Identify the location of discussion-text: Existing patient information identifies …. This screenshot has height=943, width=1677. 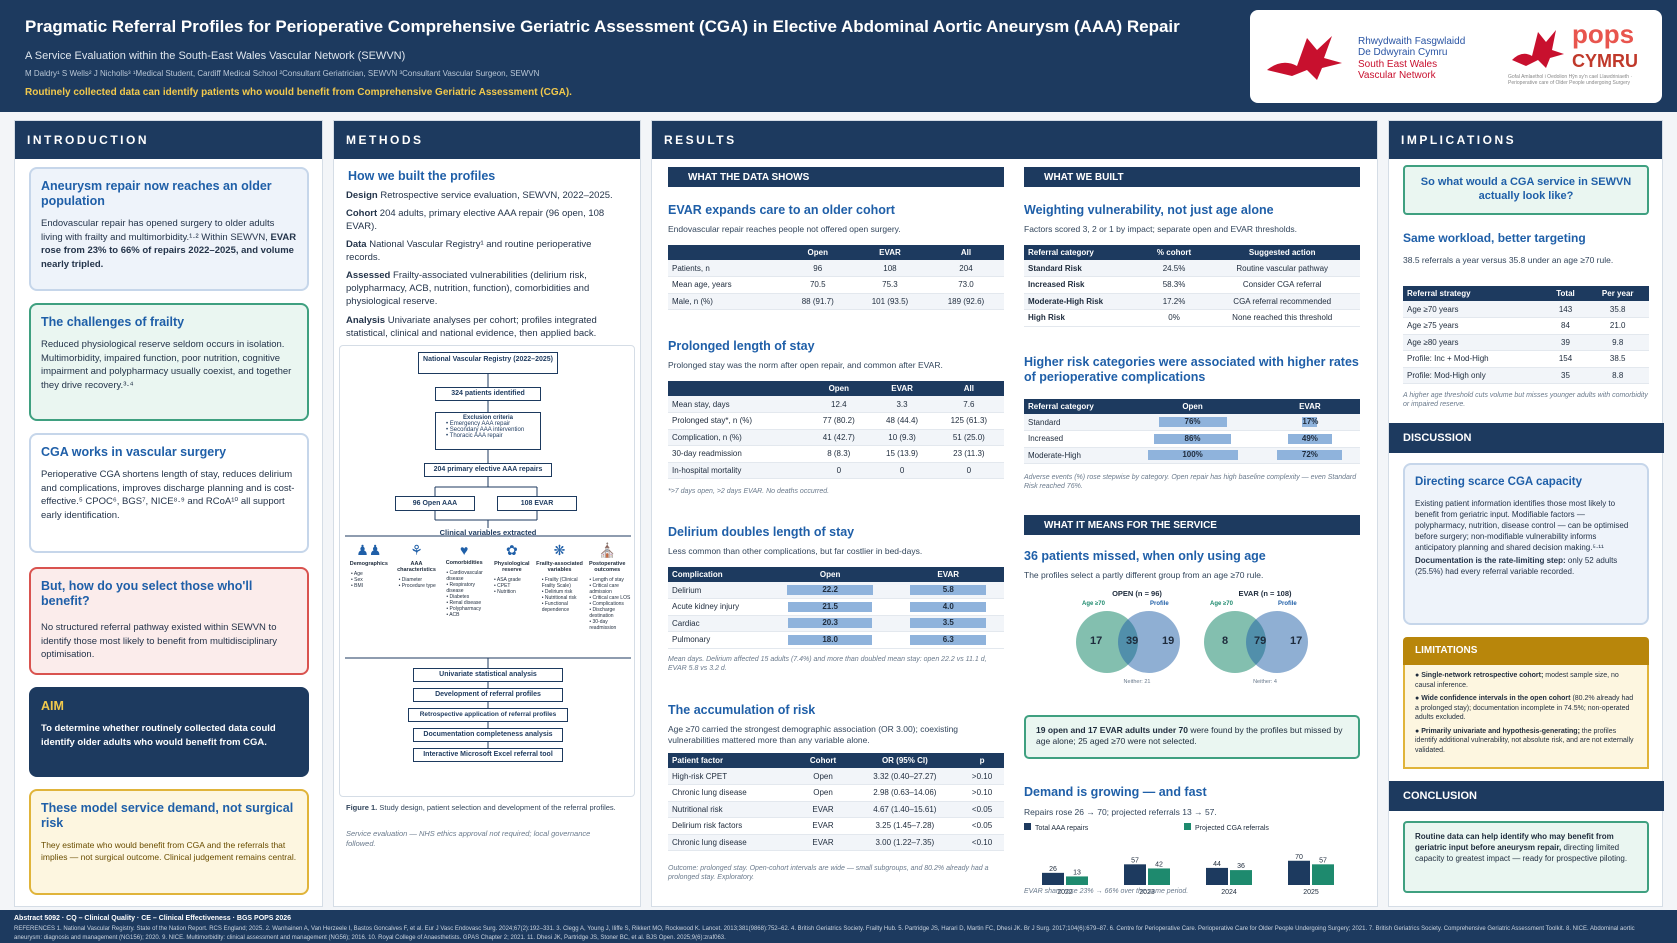
(1522, 525).